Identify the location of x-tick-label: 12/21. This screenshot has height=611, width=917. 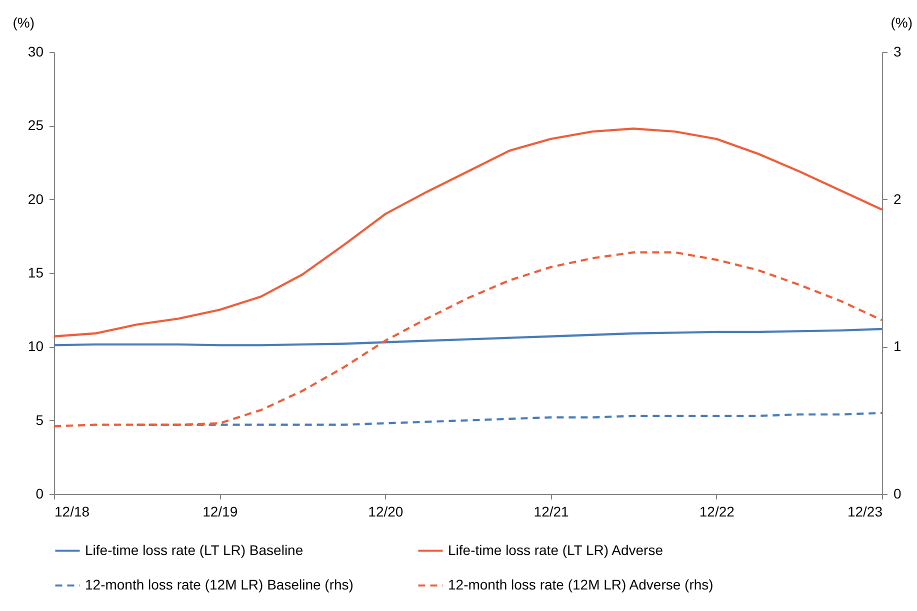
(552, 512).